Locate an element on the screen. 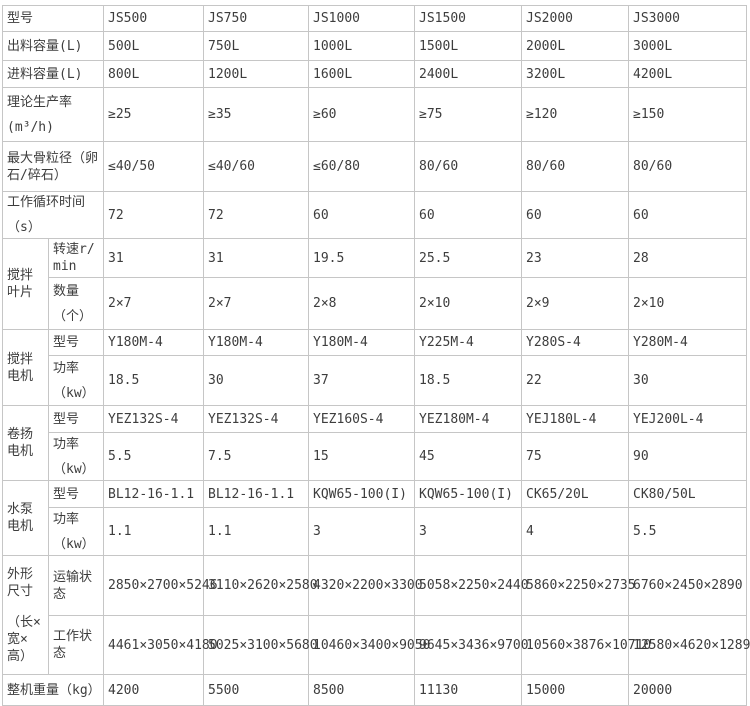  value-cell: KQW65-100(I) is located at coordinates (468, 494).